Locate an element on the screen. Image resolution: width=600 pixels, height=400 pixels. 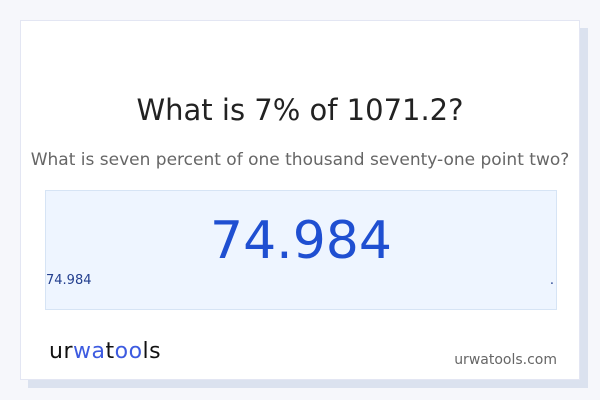
result-small-value: 74.984 is located at coordinates (69, 280).